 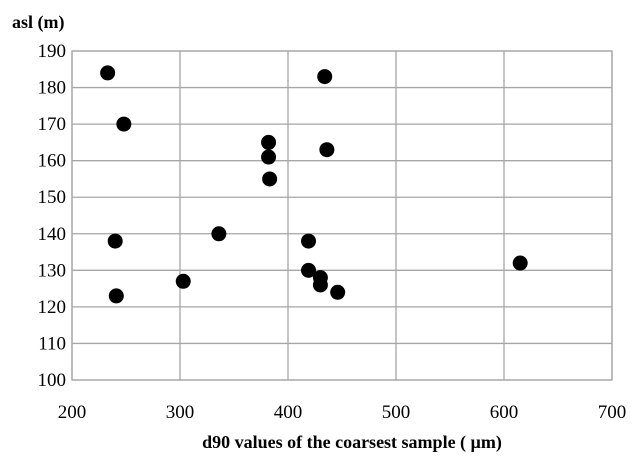 What do you see at coordinates (288, 412) in the screenshot?
I see `x-tick-label: 400` at bounding box center [288, 412].